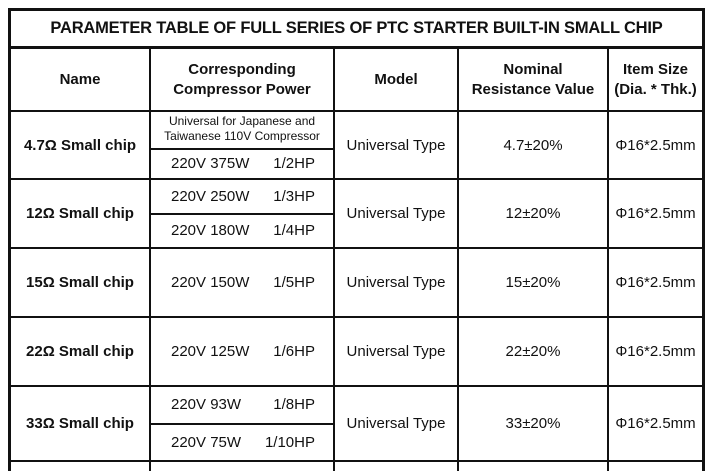 Image resolution: width=710 pixels, height=471 pixels. I want to click on power-cell: 220V 250W 1/3HP 220V 180W 1/4HP, so click(243, 213).